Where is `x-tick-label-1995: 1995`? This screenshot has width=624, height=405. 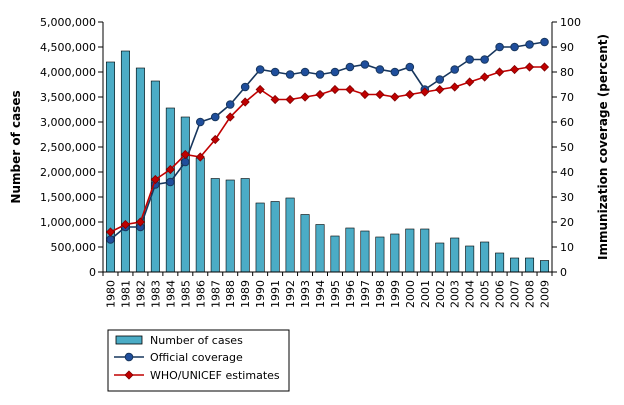
x-tick-label-1995: 1995 is located at coordinates (335, 294).